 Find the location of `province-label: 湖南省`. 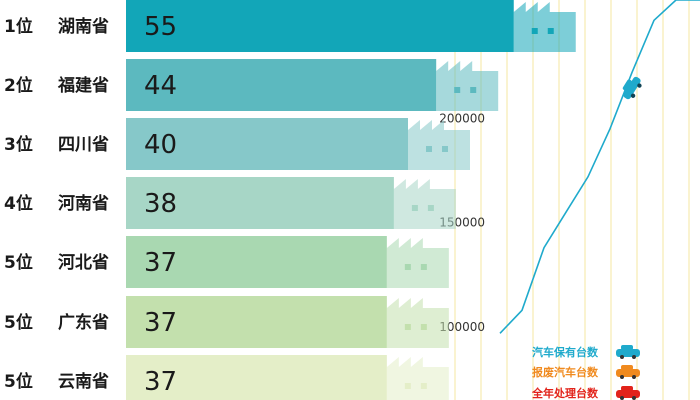

province-label: 湖南省 is located at coordinates (83, 26).